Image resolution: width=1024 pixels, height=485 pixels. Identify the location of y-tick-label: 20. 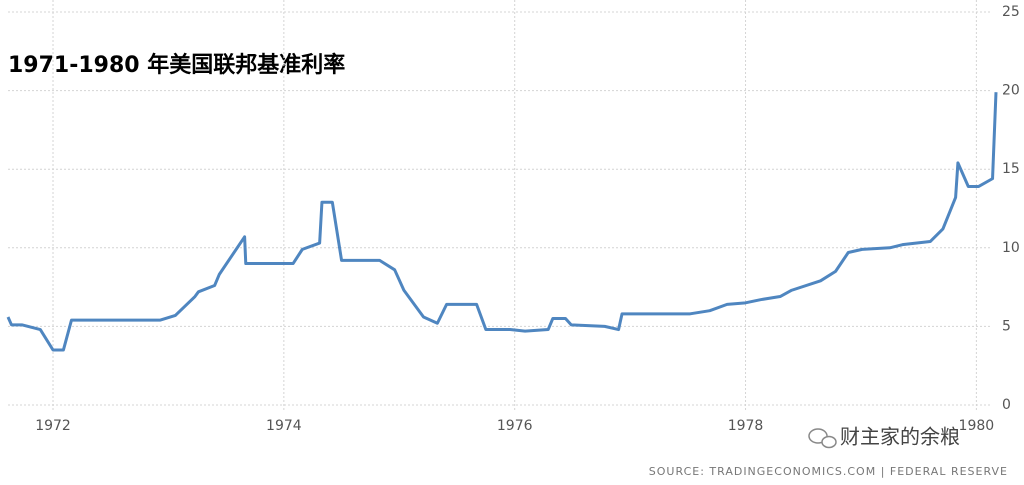
(1011, 91).